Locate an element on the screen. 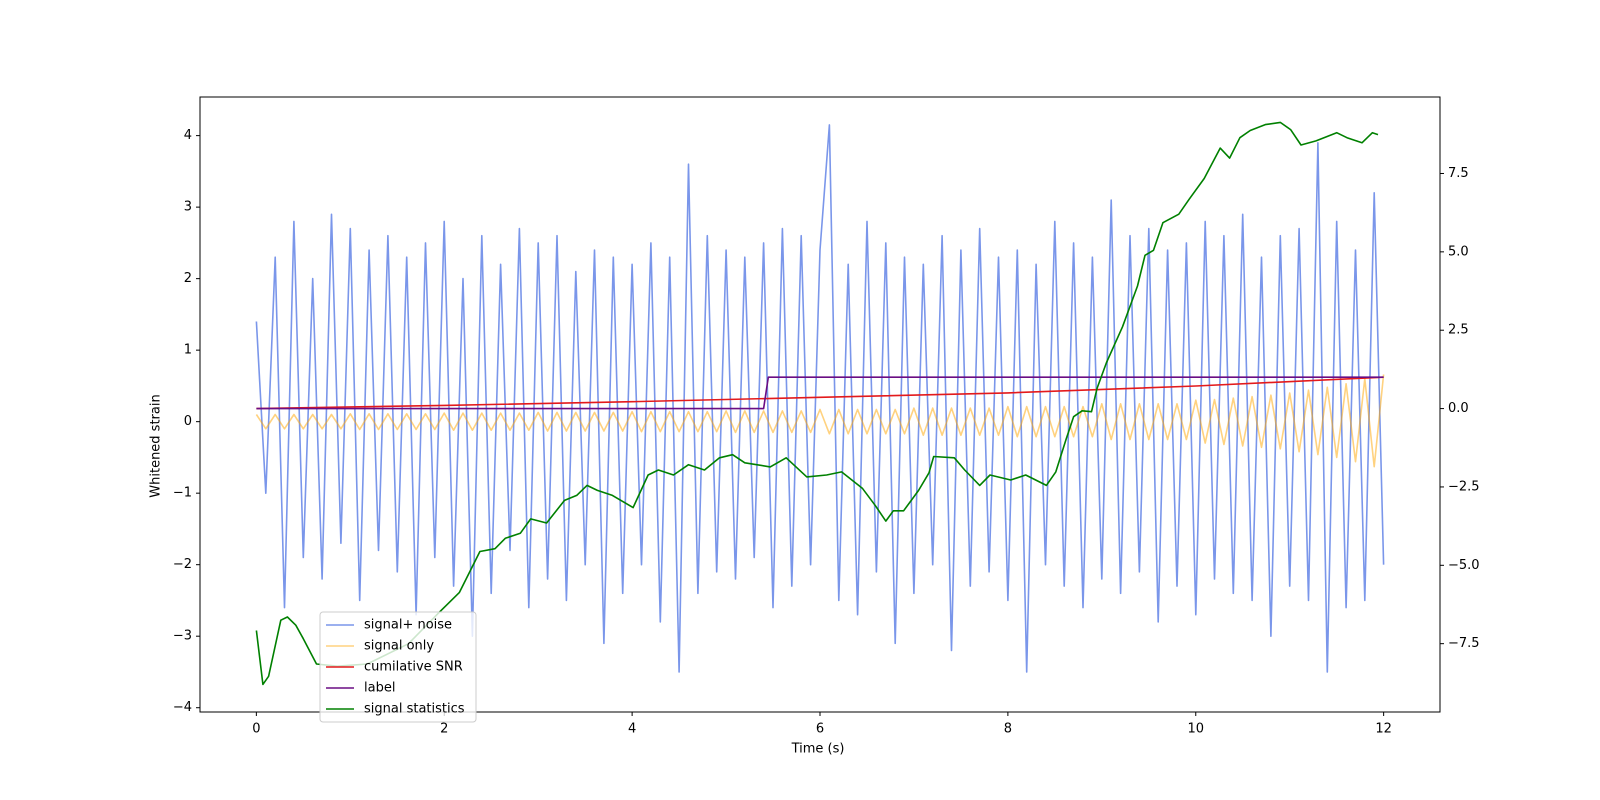 The height and width of the screenshot is (800, 1600). y-tick-label: 1 is located at coordinates (188, 350).